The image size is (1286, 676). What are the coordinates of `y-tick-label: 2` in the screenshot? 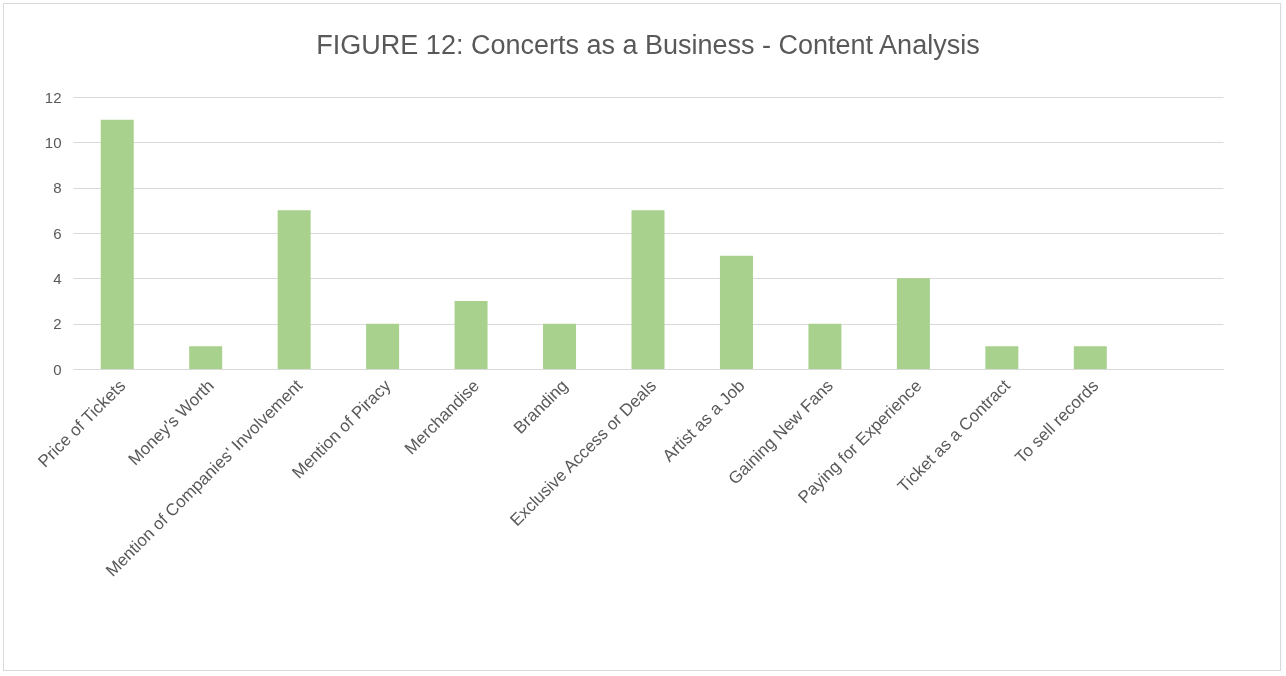 It's located at (57, 324).